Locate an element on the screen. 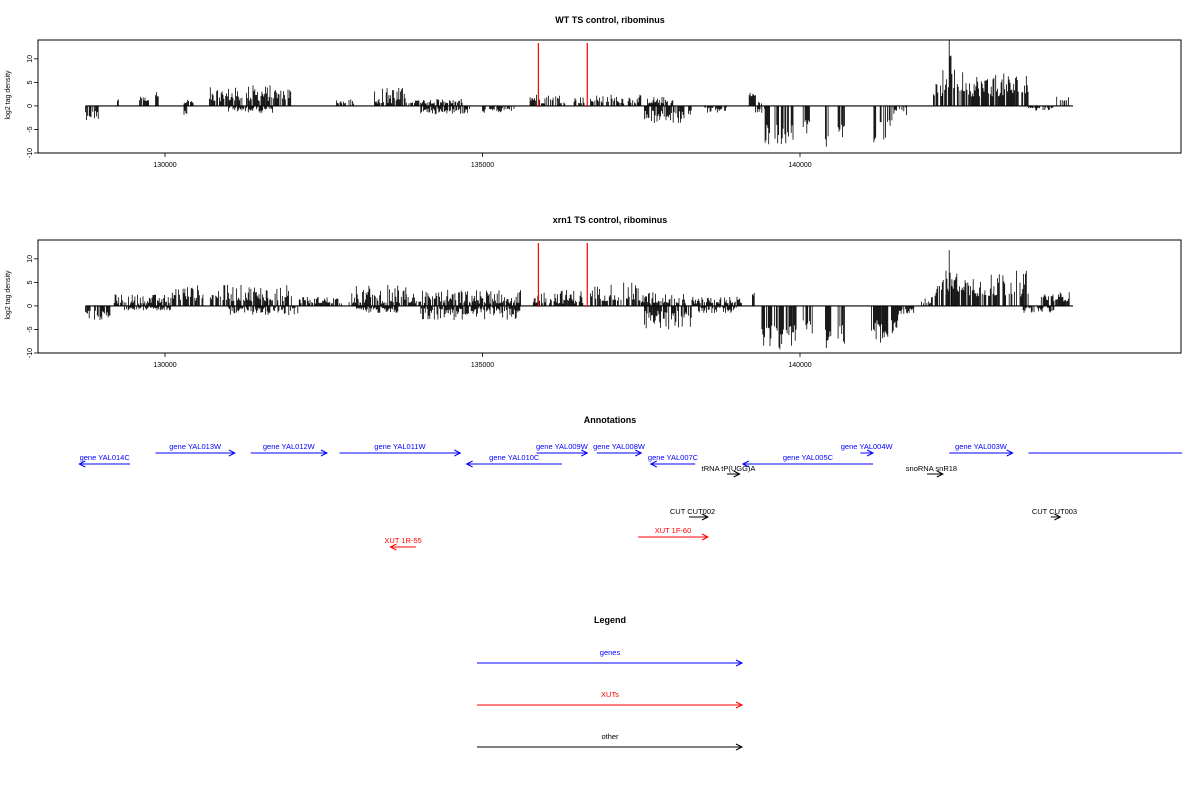  annotation-feature: XUT 1R-55 is located at coordinates (403, 543).